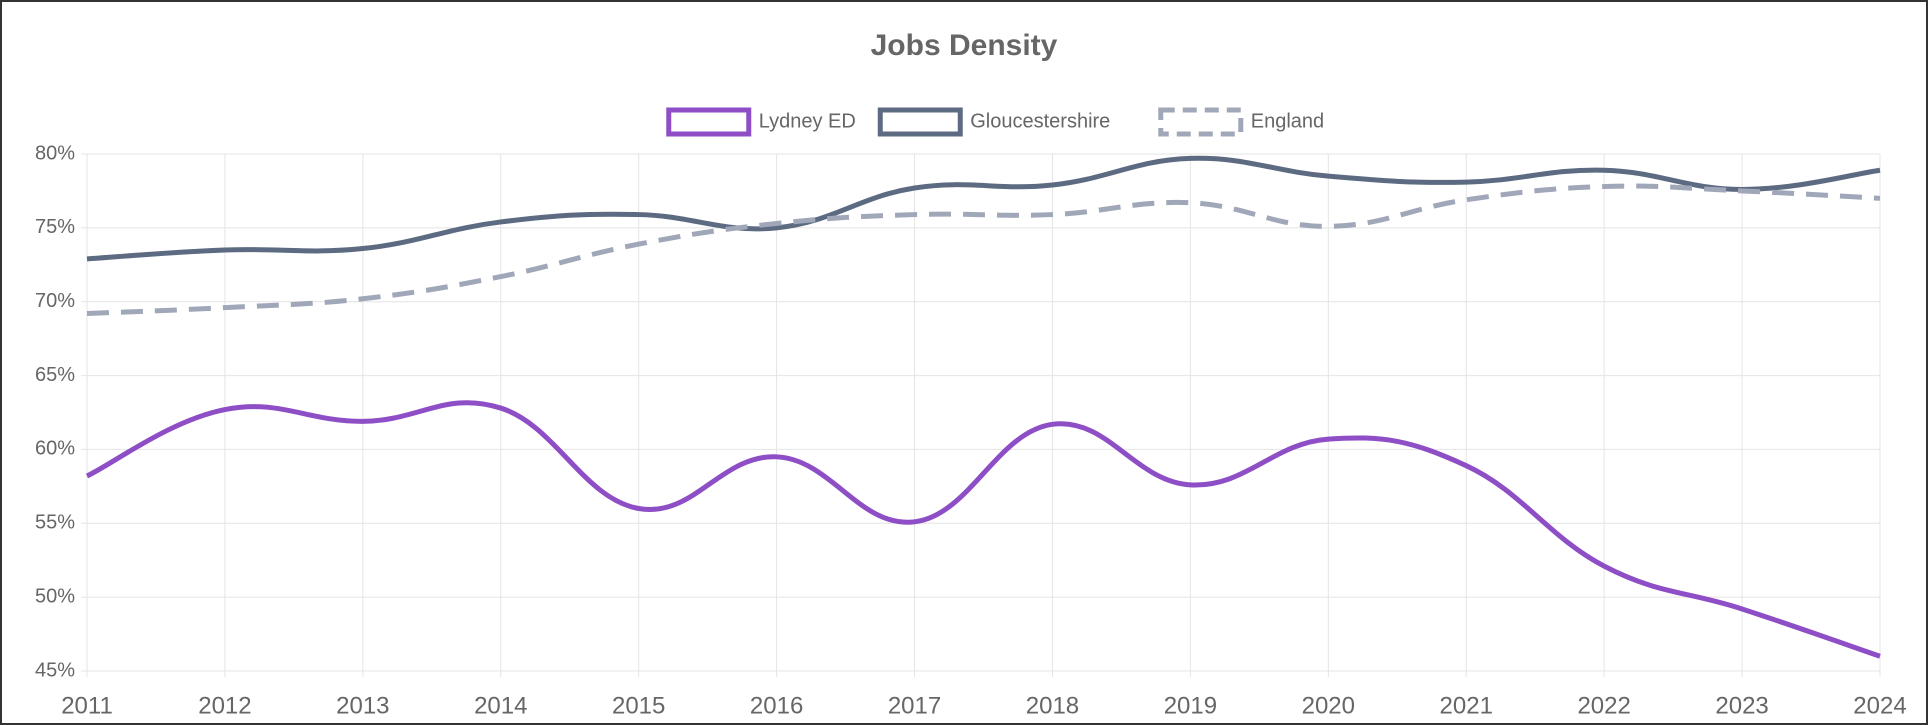 Image resolution: width=1928 pixels, height=725 pixels. I want to click on legend-label: England, so click(1287, 121).